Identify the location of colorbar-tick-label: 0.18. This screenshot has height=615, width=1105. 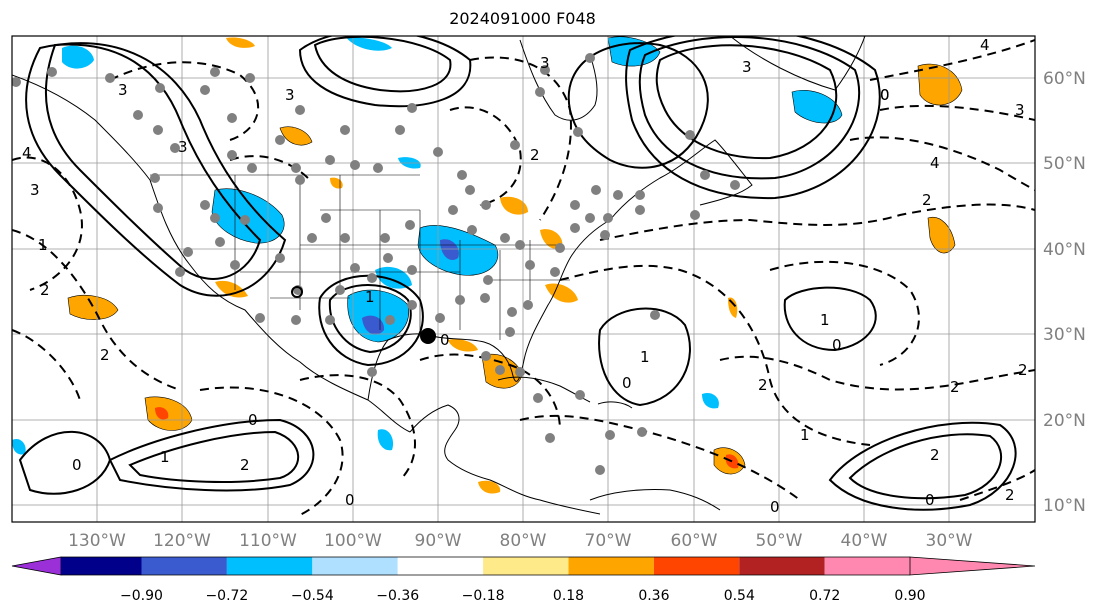
(568, 596).